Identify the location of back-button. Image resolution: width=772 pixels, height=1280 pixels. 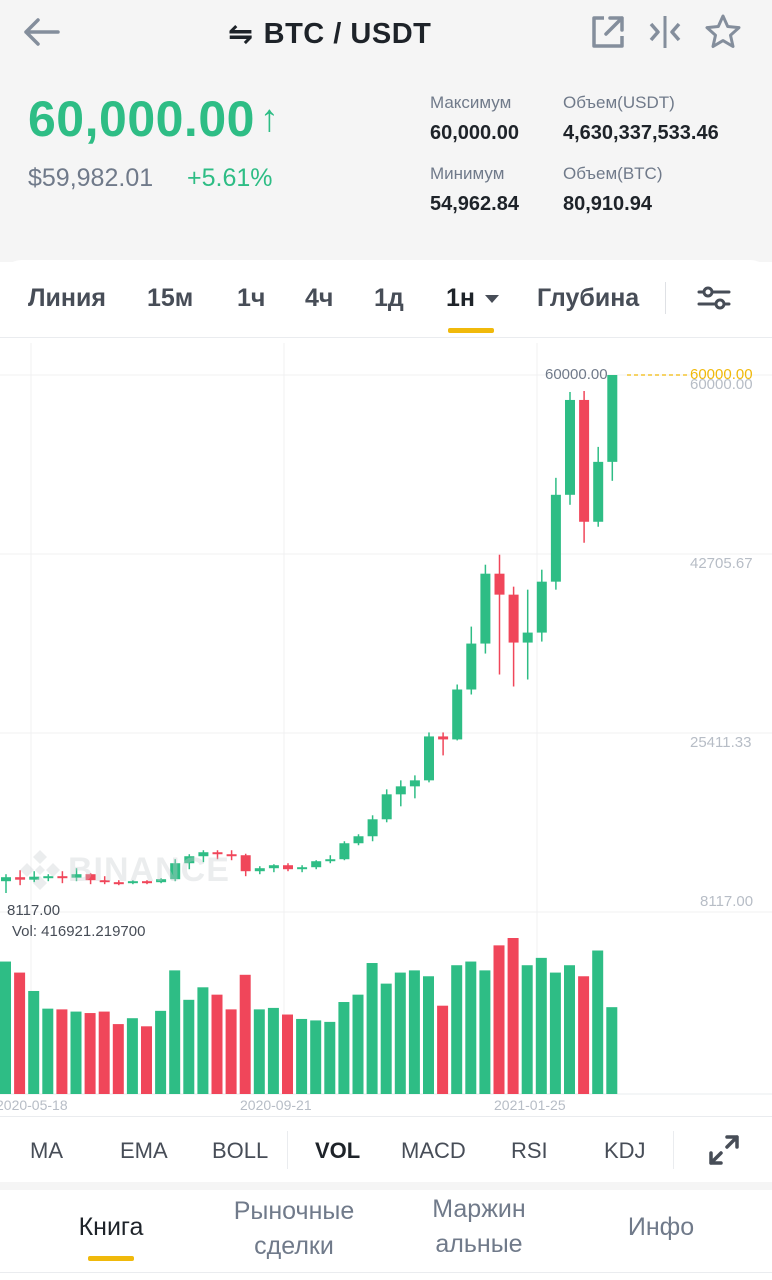
(42, 32).